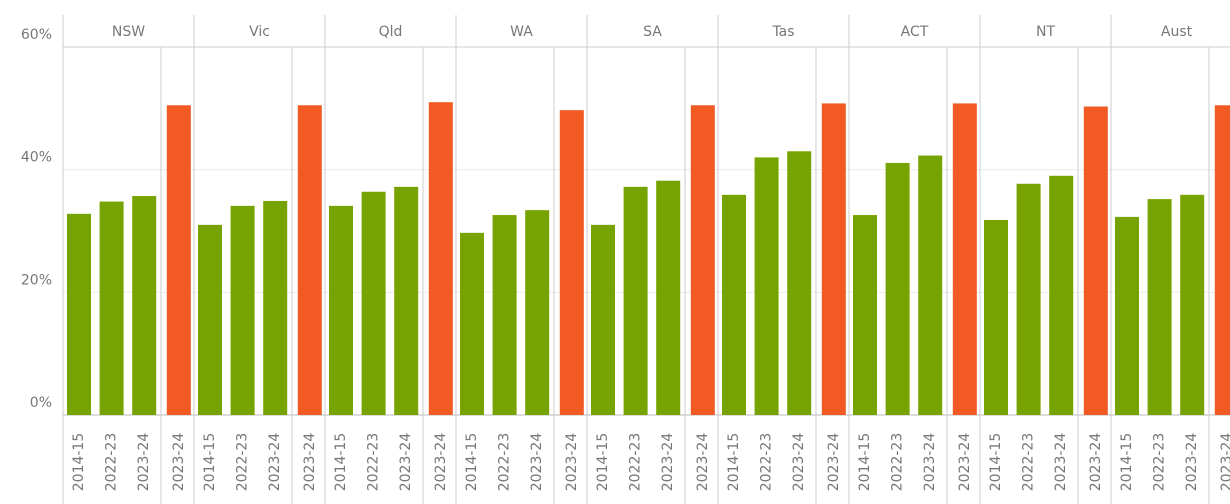  What do you see at coordinates (36, 280) in the screenshot?
I see `y-tick-label: 20%` at bounding box center [36, 280].